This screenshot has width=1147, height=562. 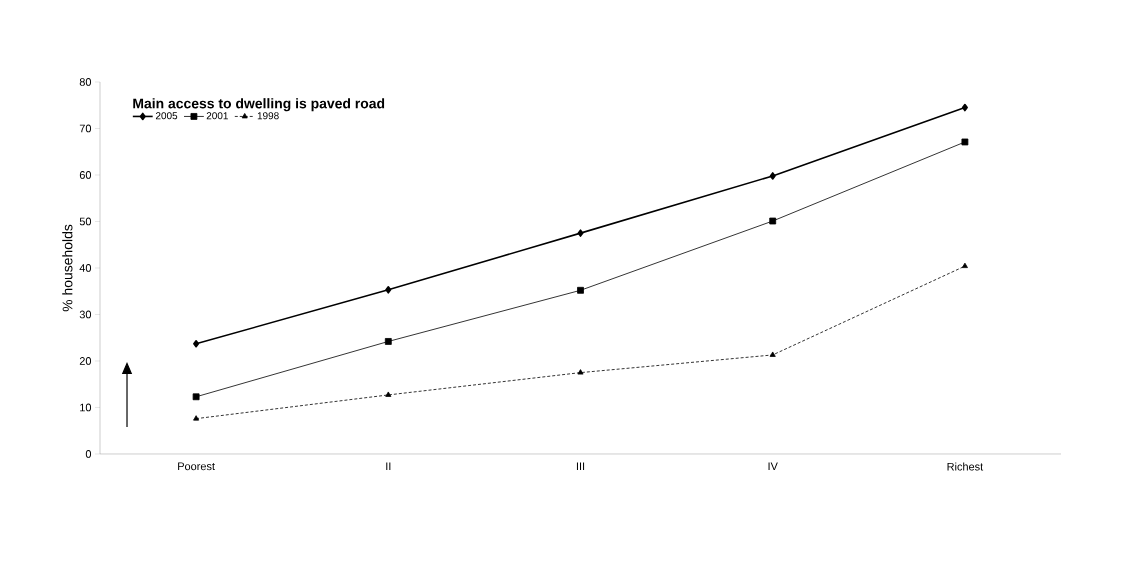 What do you see at coordinates (580, 466) in the screenshot?
I see `x-tick-label: III` at bounding box center [580, 466].